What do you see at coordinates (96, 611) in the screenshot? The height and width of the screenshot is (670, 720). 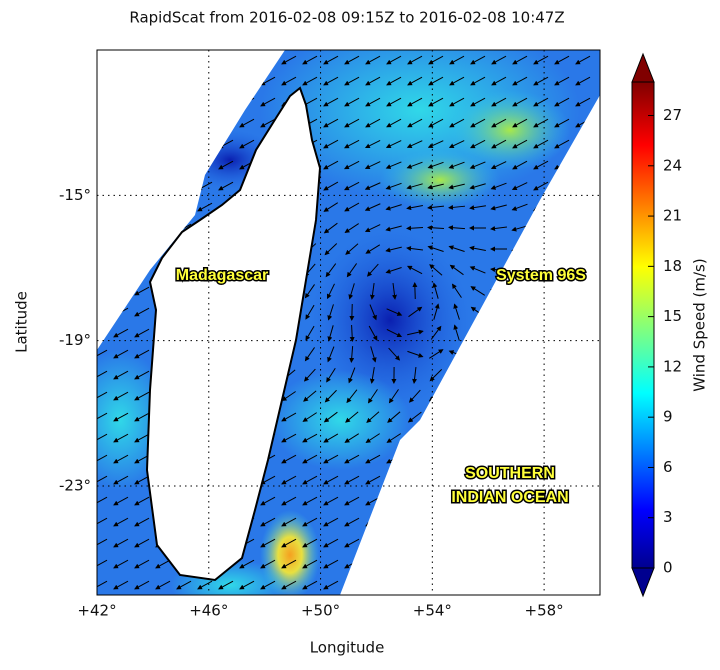 I see `x-tick-label: +42°` at bounding box center [96, 611].